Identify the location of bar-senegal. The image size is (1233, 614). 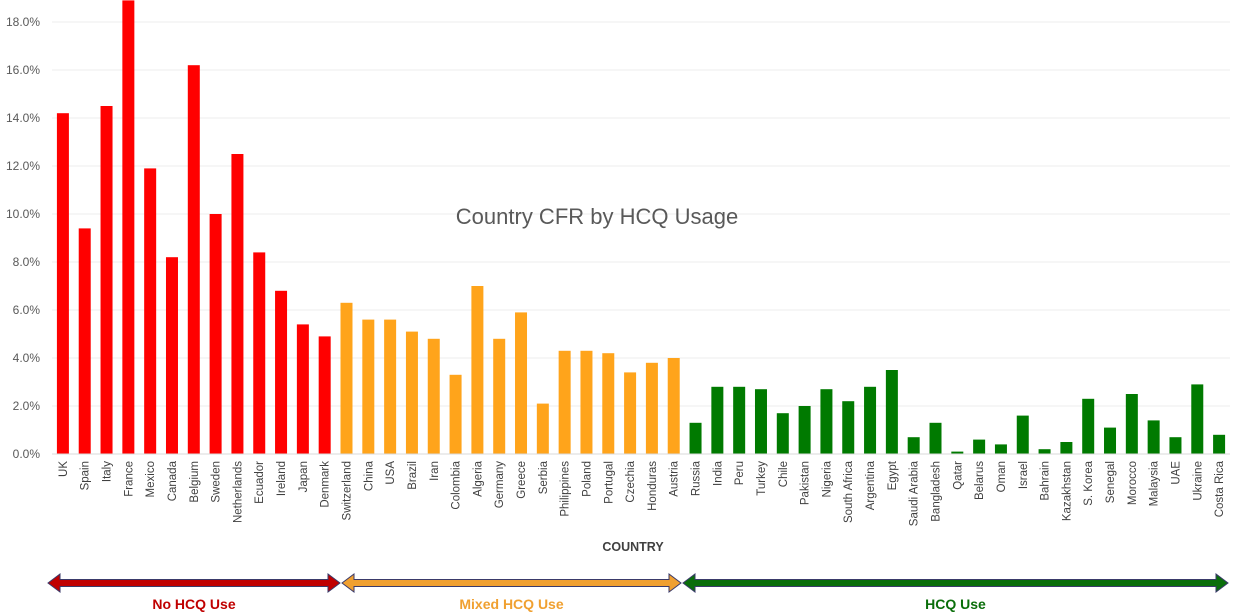
(1110, 440).